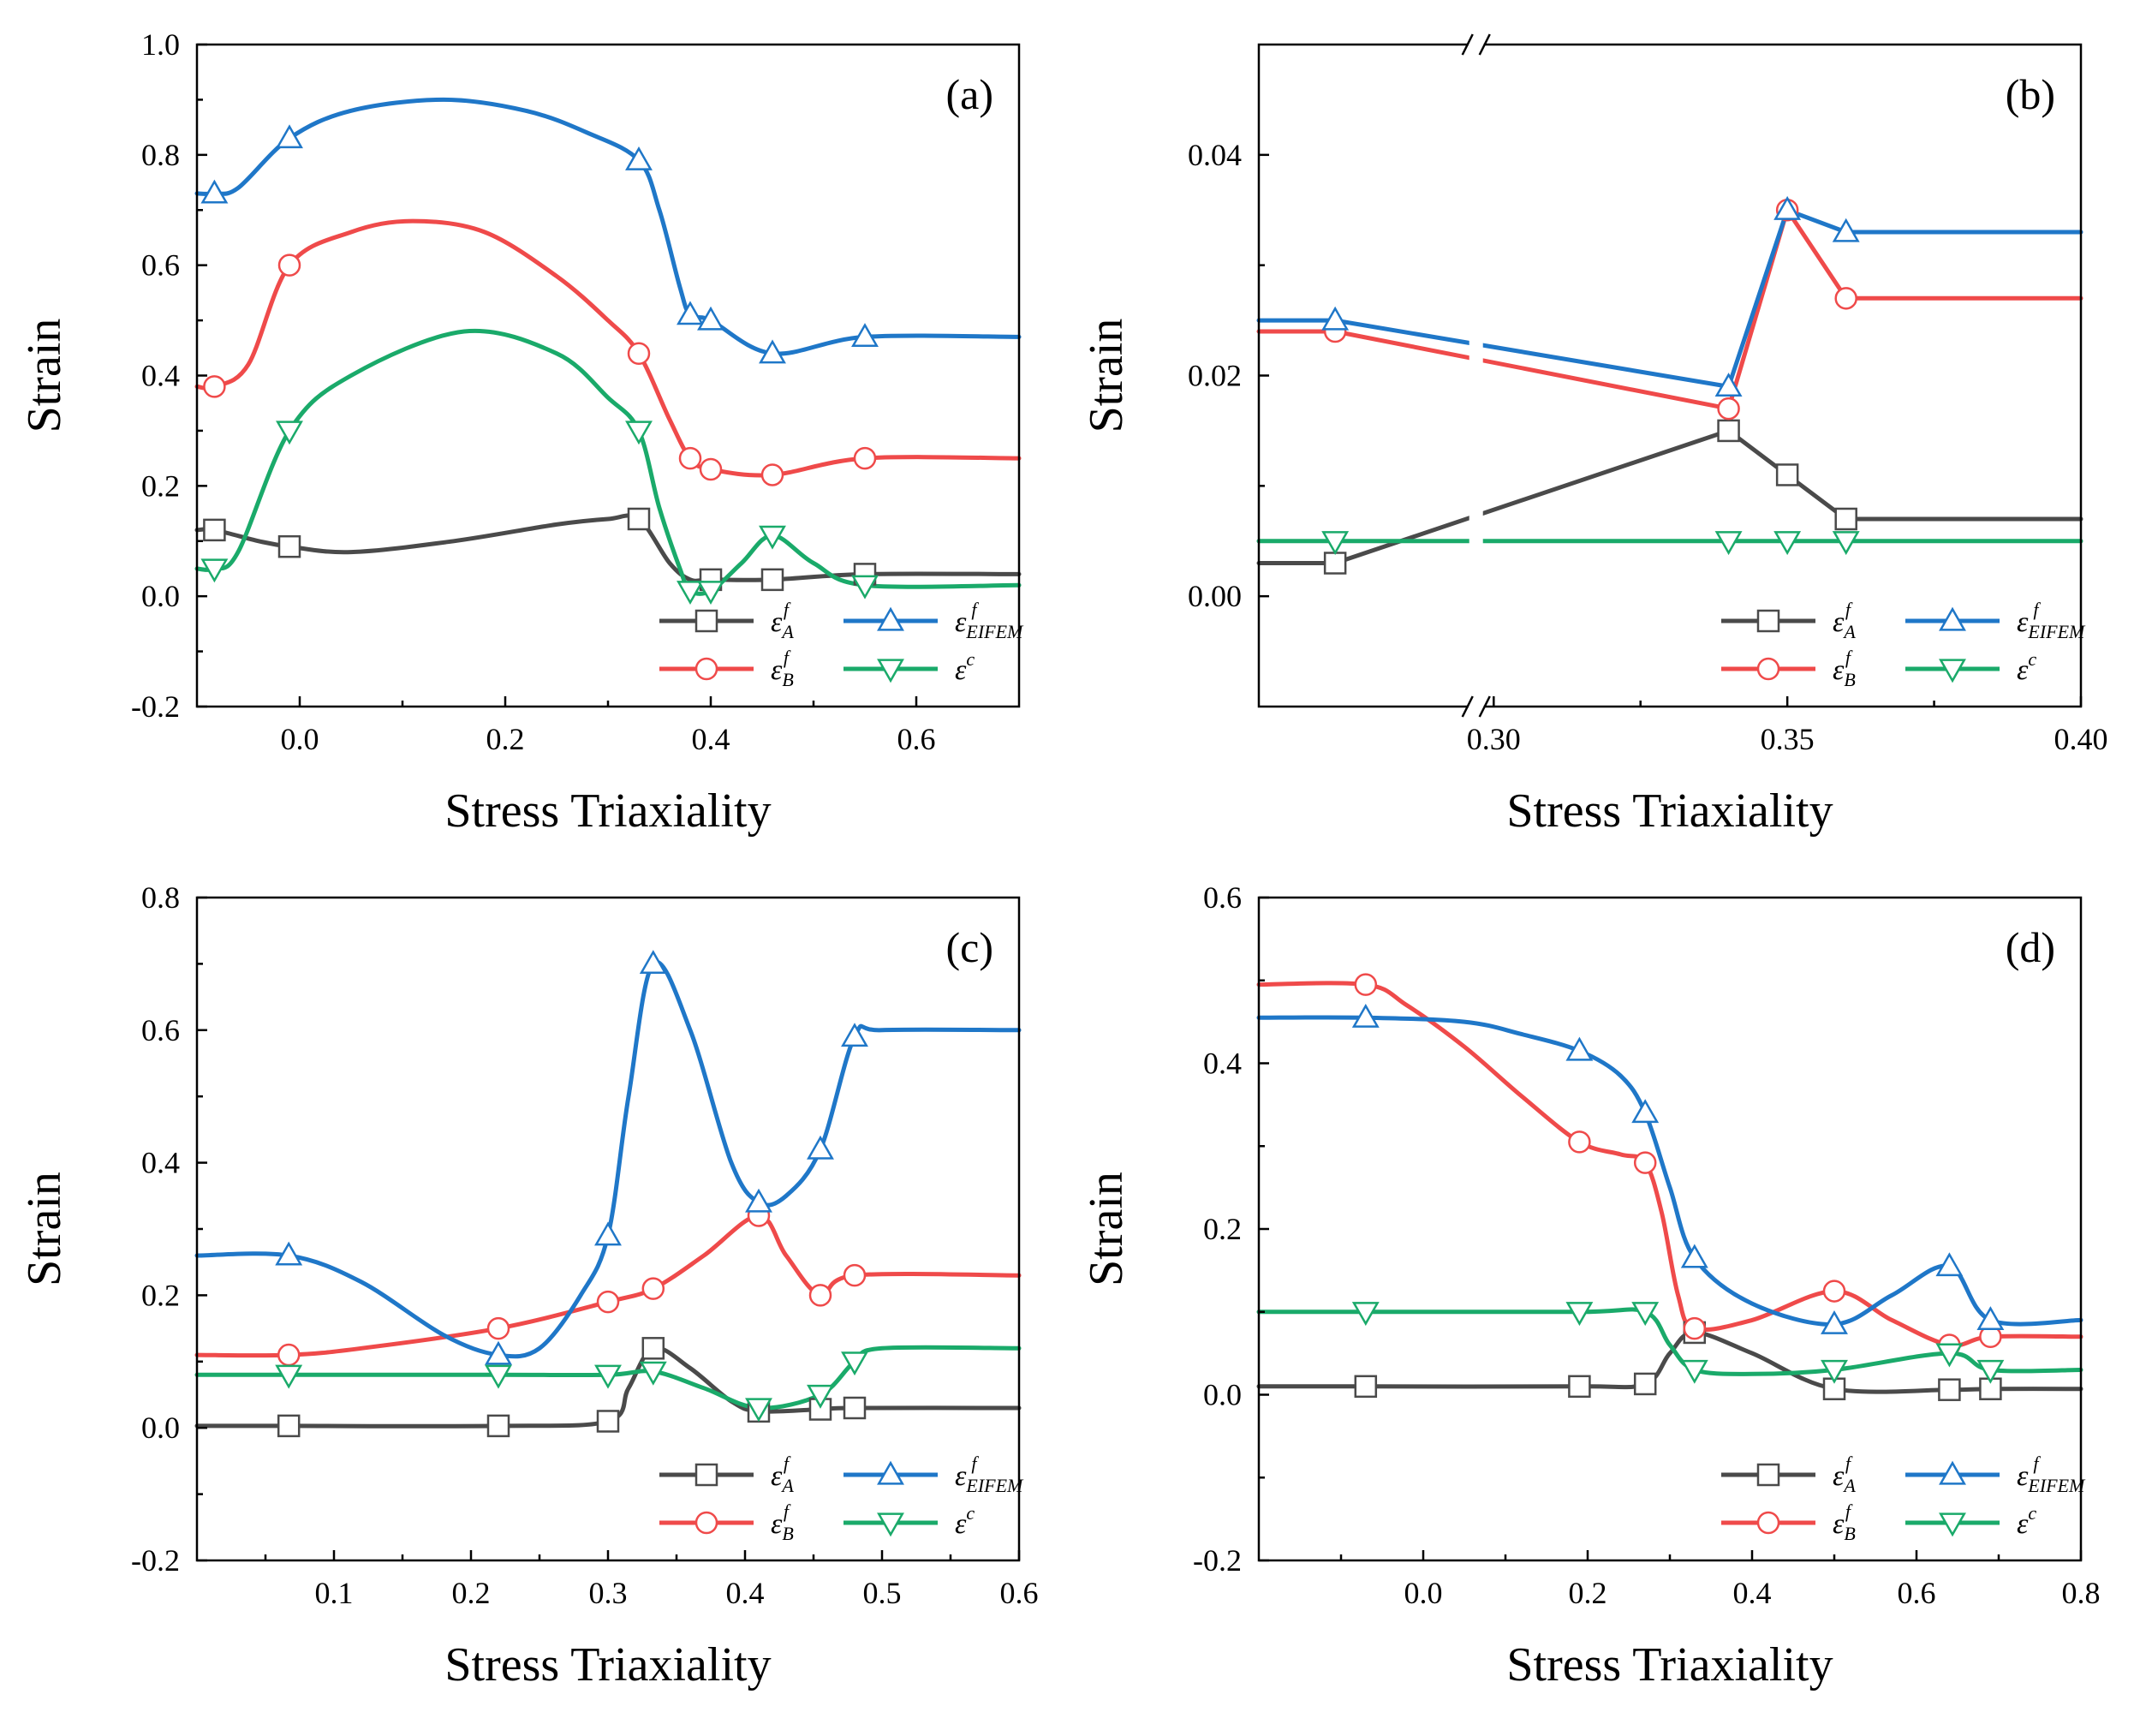  I want to click on x-tick-label: 0.1, so click(334, 1593).